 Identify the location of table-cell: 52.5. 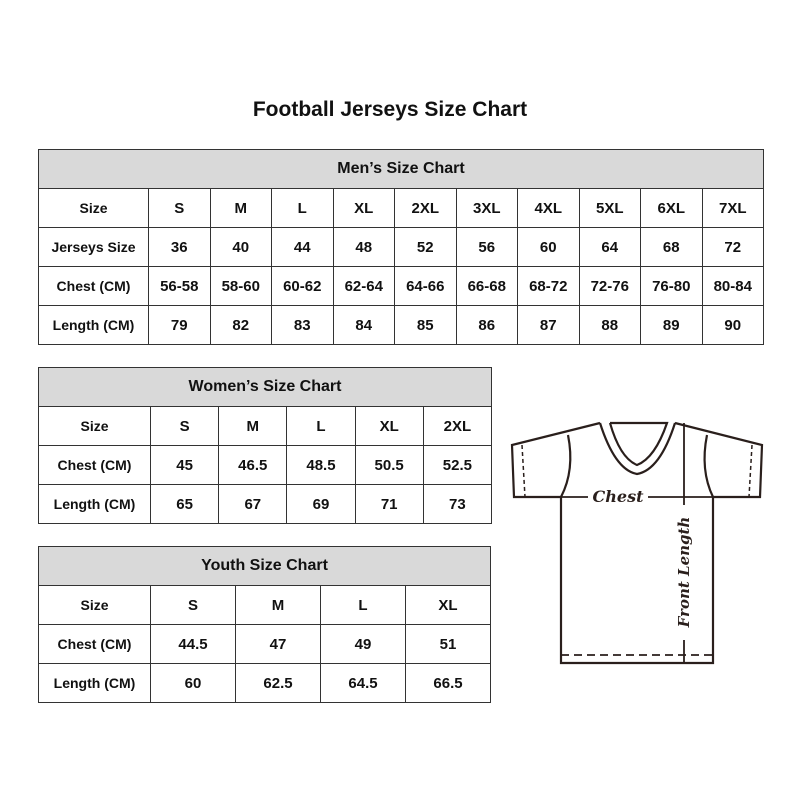
(457, 465).